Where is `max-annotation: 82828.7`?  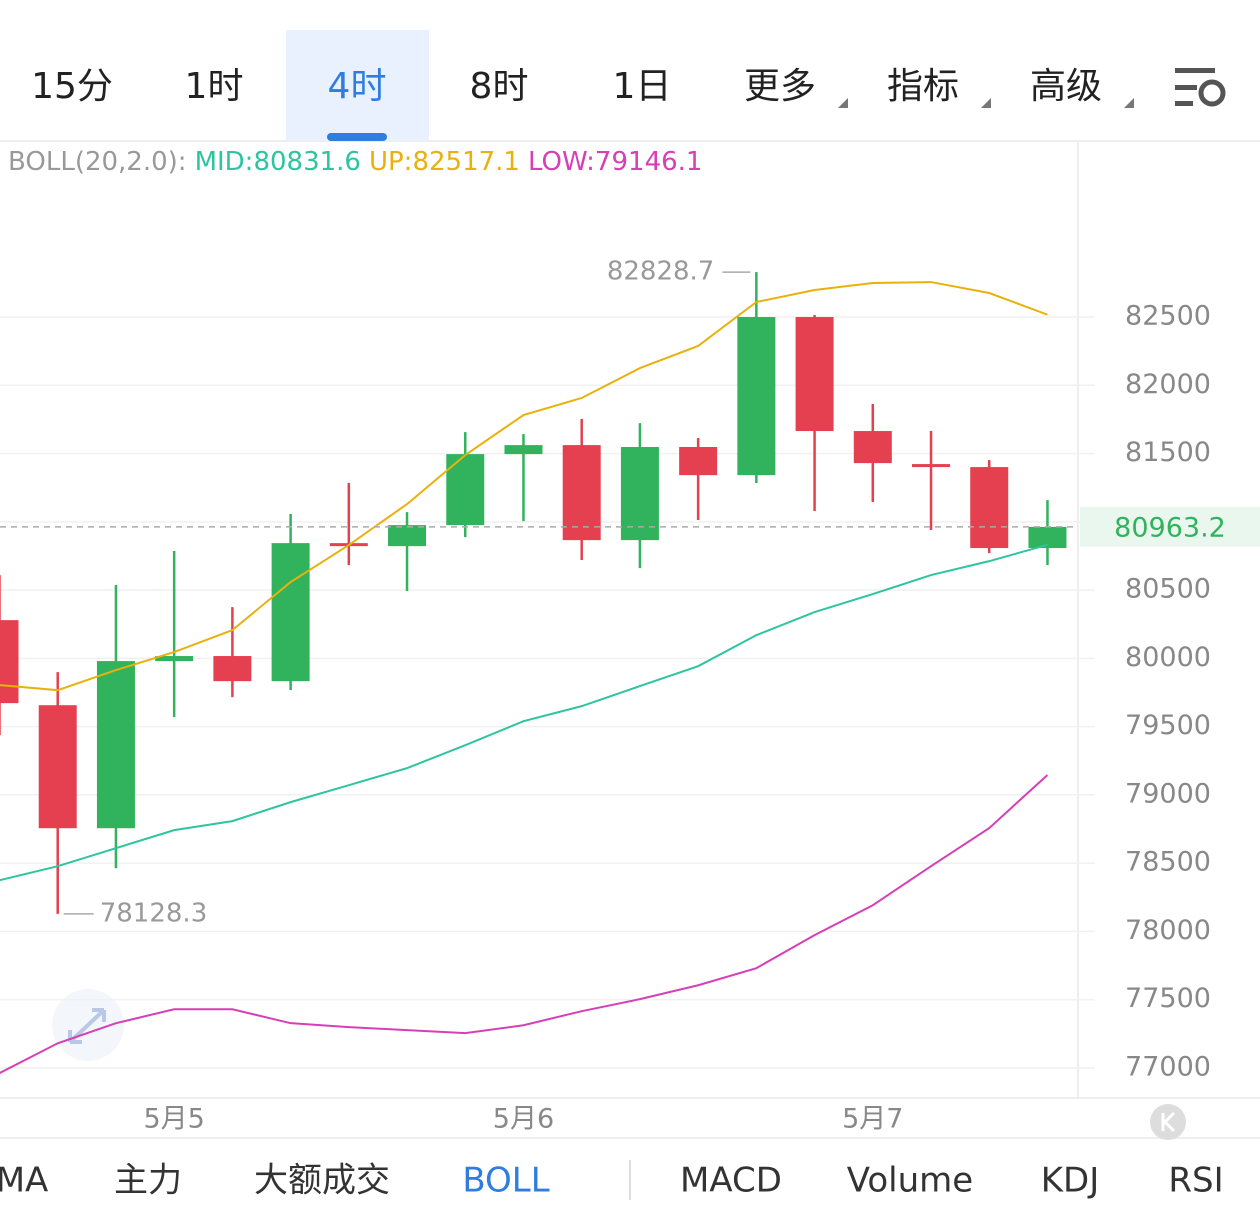 max-annotation: 82828.7 is located at coordinates (661, 272).